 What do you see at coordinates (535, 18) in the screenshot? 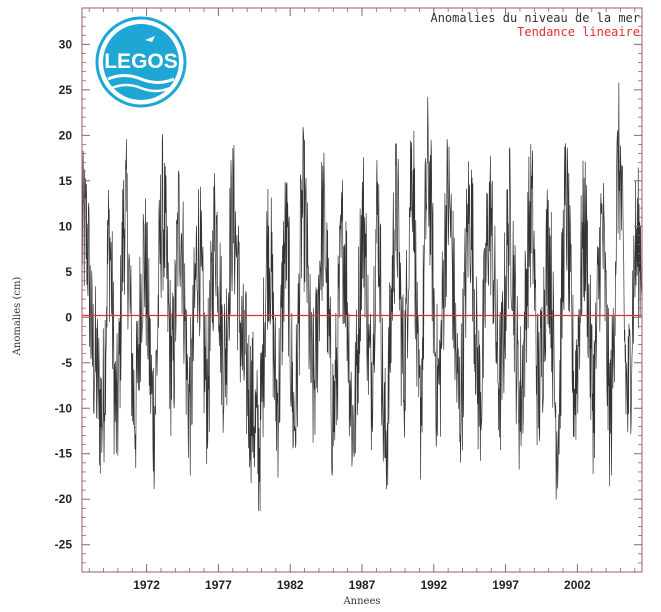
I see `legend-entry-anomalies: Anomalies du niveau de la mer` at bounding box center [535, 18].